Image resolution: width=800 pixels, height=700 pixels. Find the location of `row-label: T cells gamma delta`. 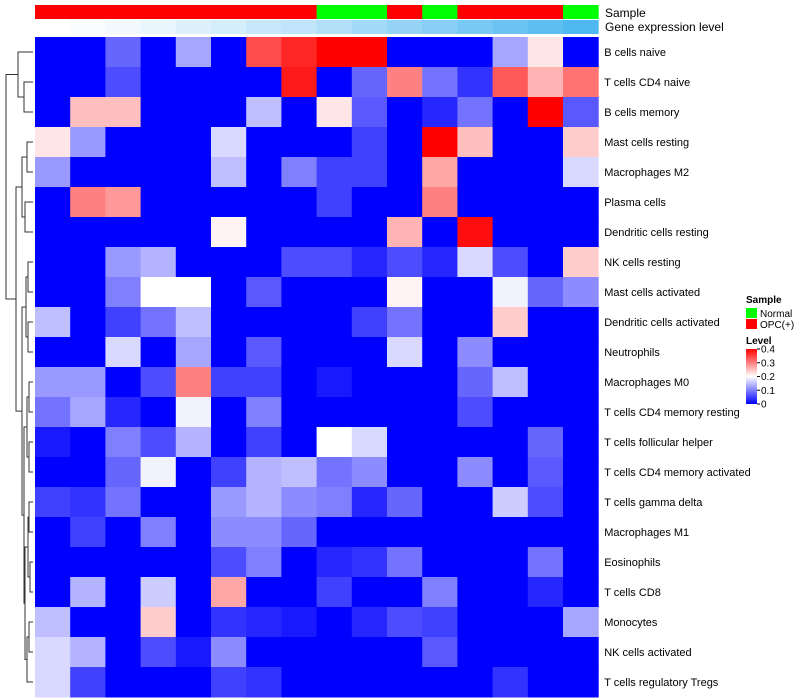

row-label: T cells gamma delta is located at coordinates (653, 503).